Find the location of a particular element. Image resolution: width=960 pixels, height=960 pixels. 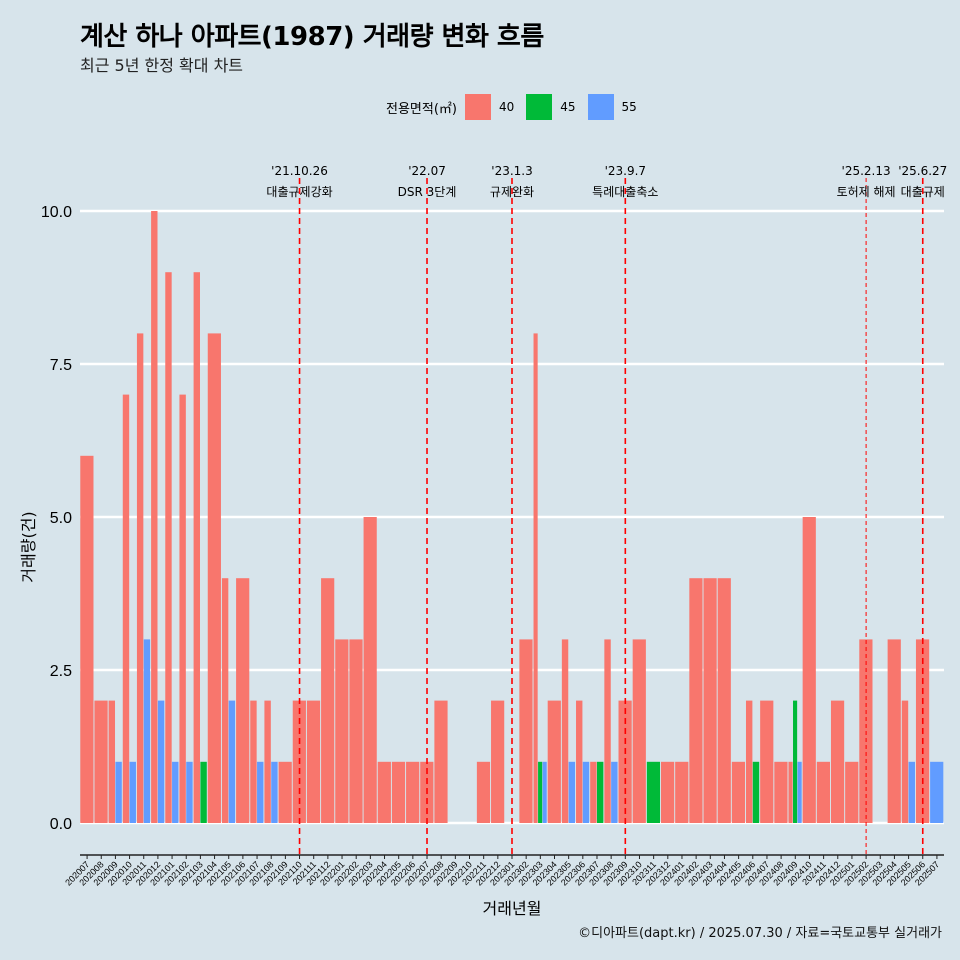

y-axis-title: 거래량(건) is located at coordinates (28, 546).